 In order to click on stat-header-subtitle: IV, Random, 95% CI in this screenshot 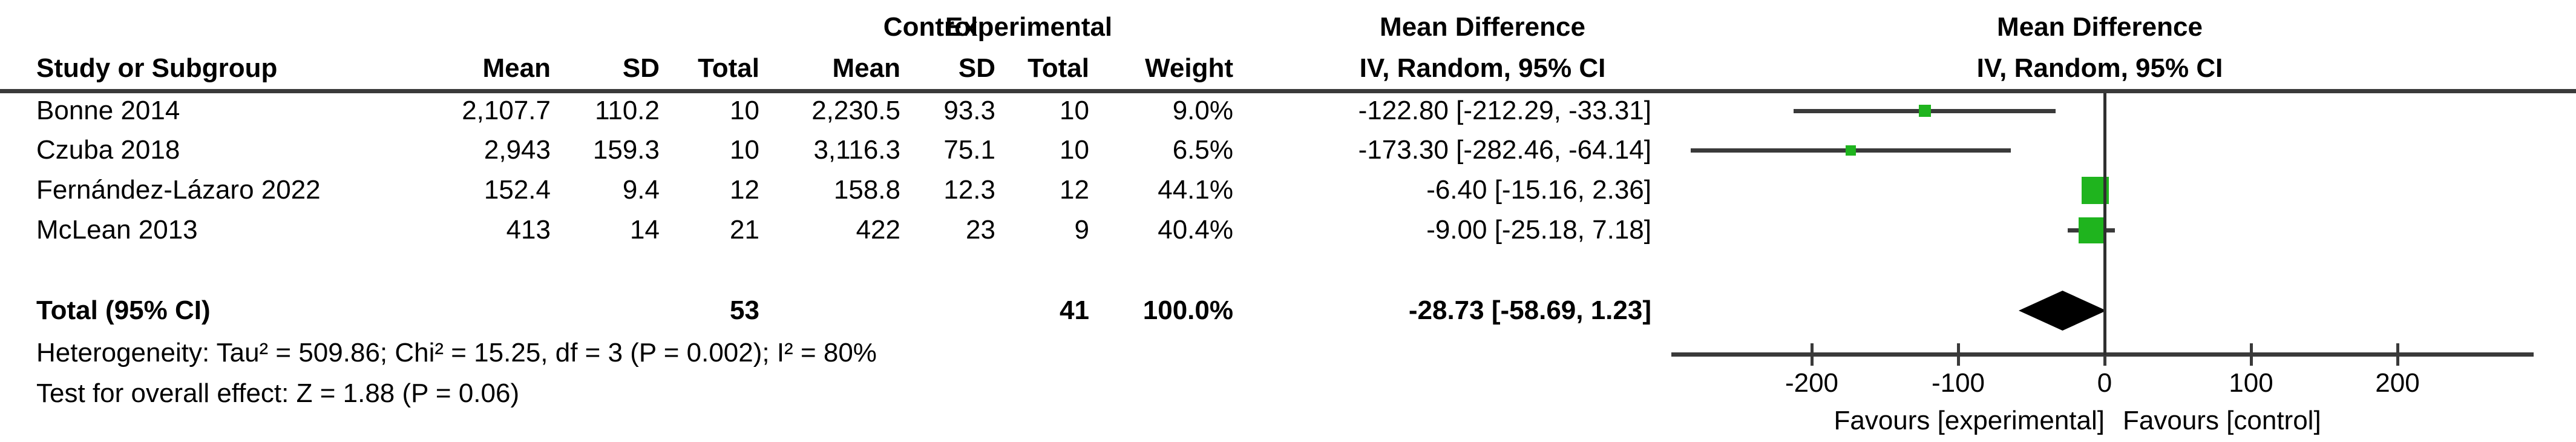, I will do `click(1482, 68)`.